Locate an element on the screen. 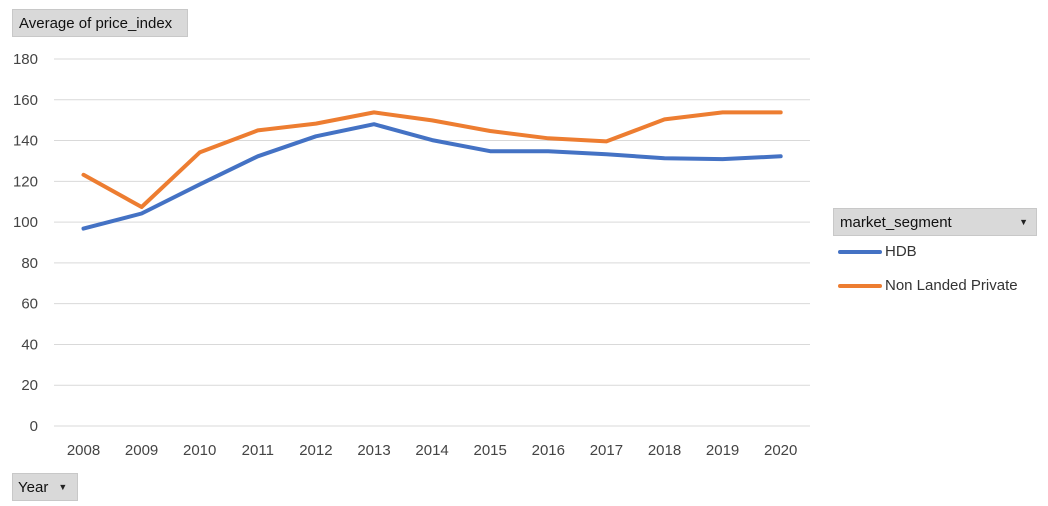  legend-item-non-landed-private: Non Landed Private is located at coordinates (928, 285).